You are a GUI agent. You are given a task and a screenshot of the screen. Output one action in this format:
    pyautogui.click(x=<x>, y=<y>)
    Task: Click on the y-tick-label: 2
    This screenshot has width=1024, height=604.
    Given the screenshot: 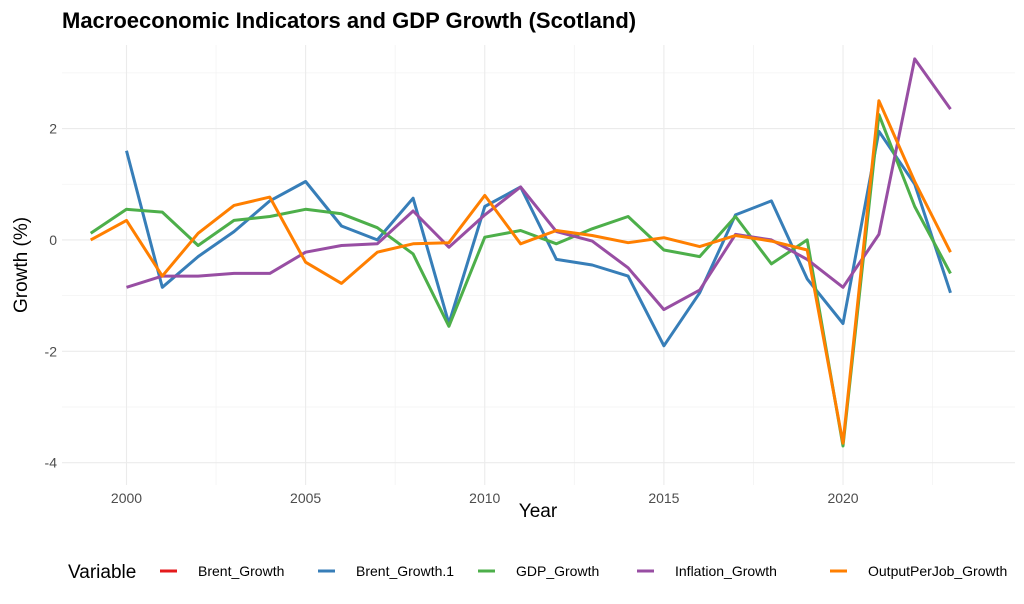 What is the action you would take?
    pyautogui.click(x=53, y=129)
    